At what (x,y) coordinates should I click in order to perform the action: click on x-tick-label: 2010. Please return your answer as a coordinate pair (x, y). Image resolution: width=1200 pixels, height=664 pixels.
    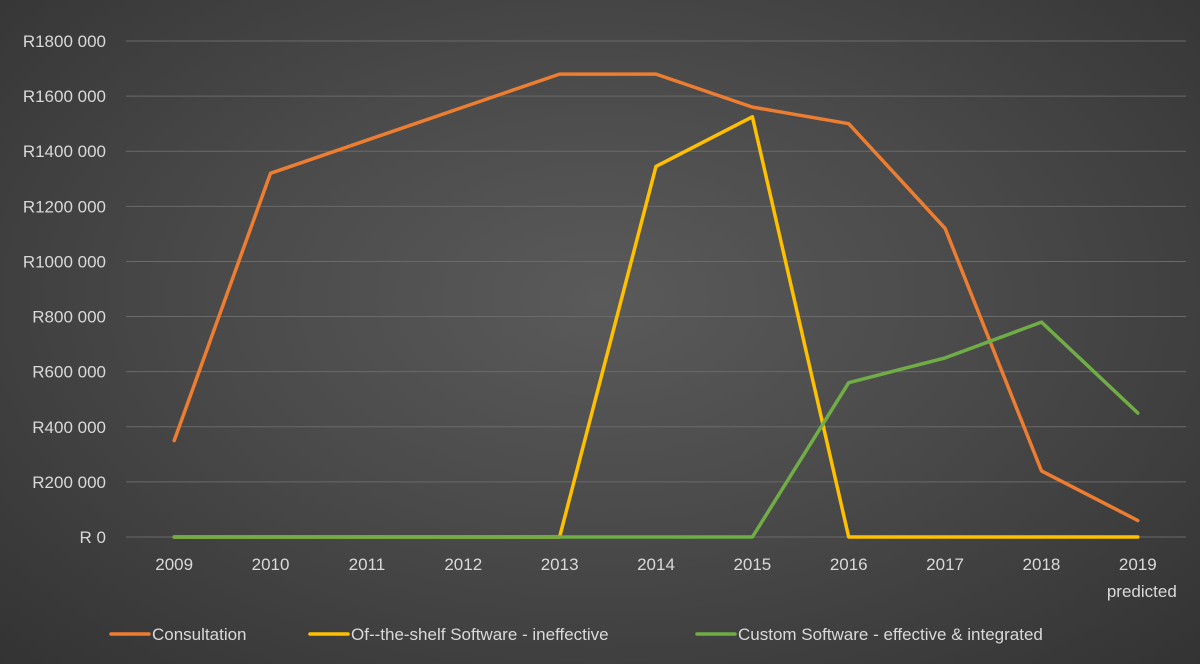
    Looking at the image, I should click on (271, 564).